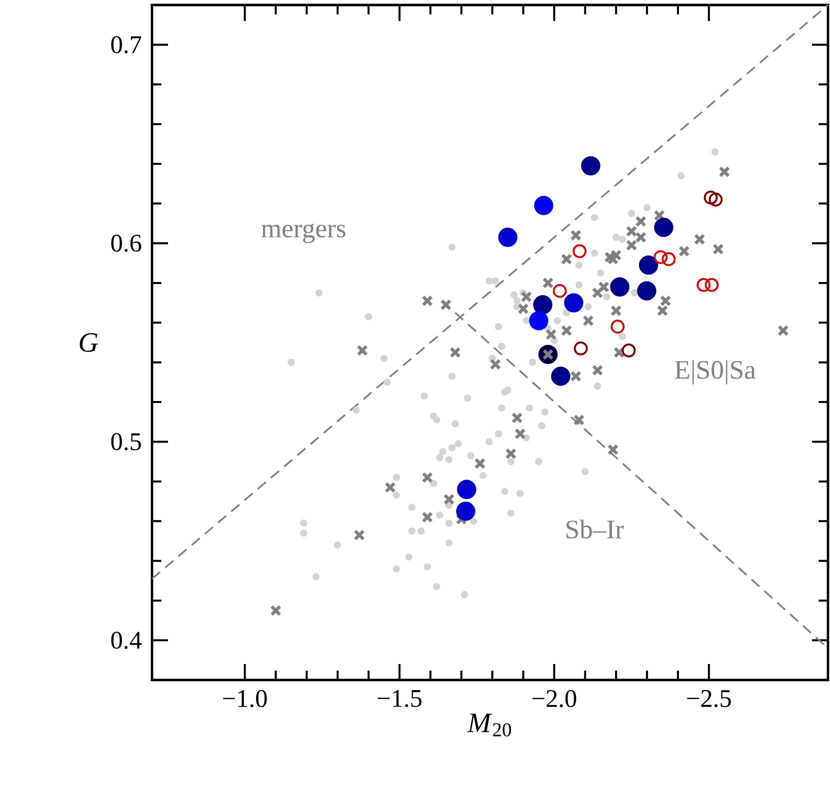  Describe the element at coordinates (126, 45) in the screenshot. I see `y-tick-label: 0.7` at that location.